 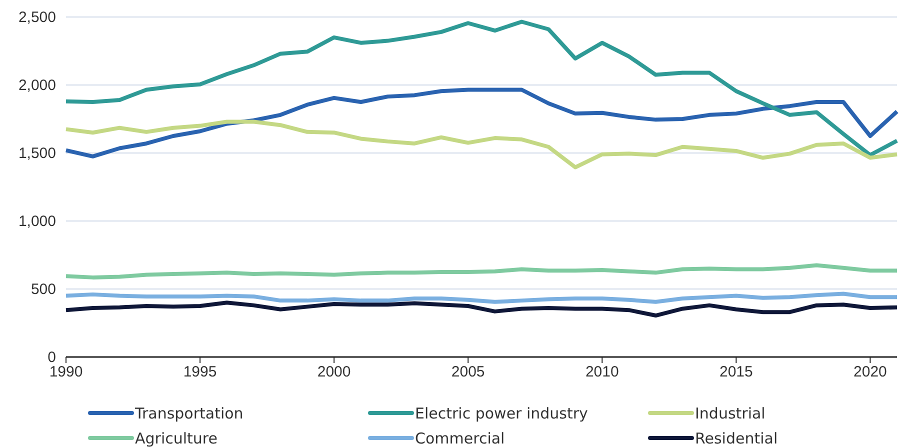 I want to click on x-tick-label: 1995, so click(x=200, y=372).